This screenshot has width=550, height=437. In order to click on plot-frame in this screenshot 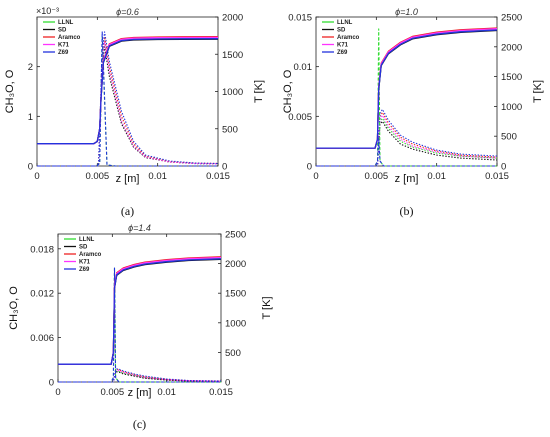, I will do `click(139, 308)`.